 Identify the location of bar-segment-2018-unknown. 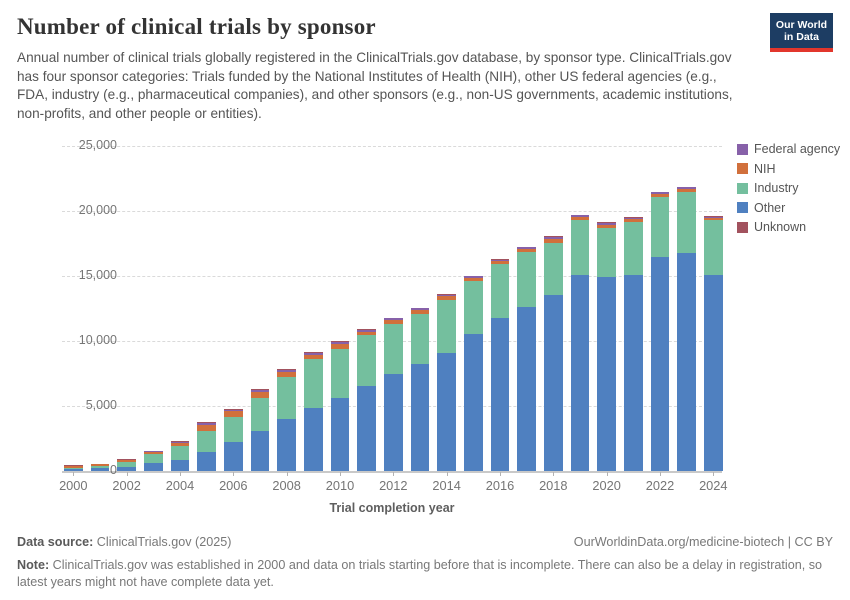
(553, 237).